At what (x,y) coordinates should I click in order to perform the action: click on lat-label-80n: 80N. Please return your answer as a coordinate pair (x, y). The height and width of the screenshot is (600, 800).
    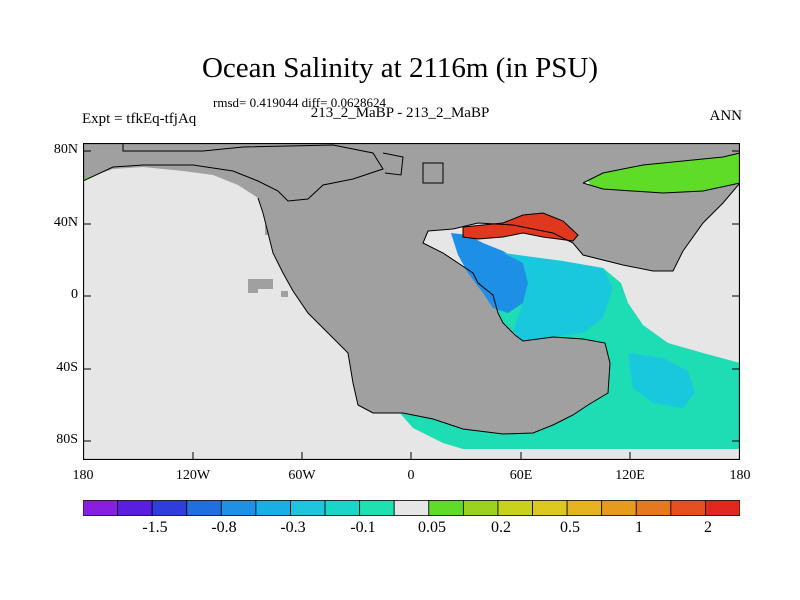
    Looking at the image, I should click on (65, 149).